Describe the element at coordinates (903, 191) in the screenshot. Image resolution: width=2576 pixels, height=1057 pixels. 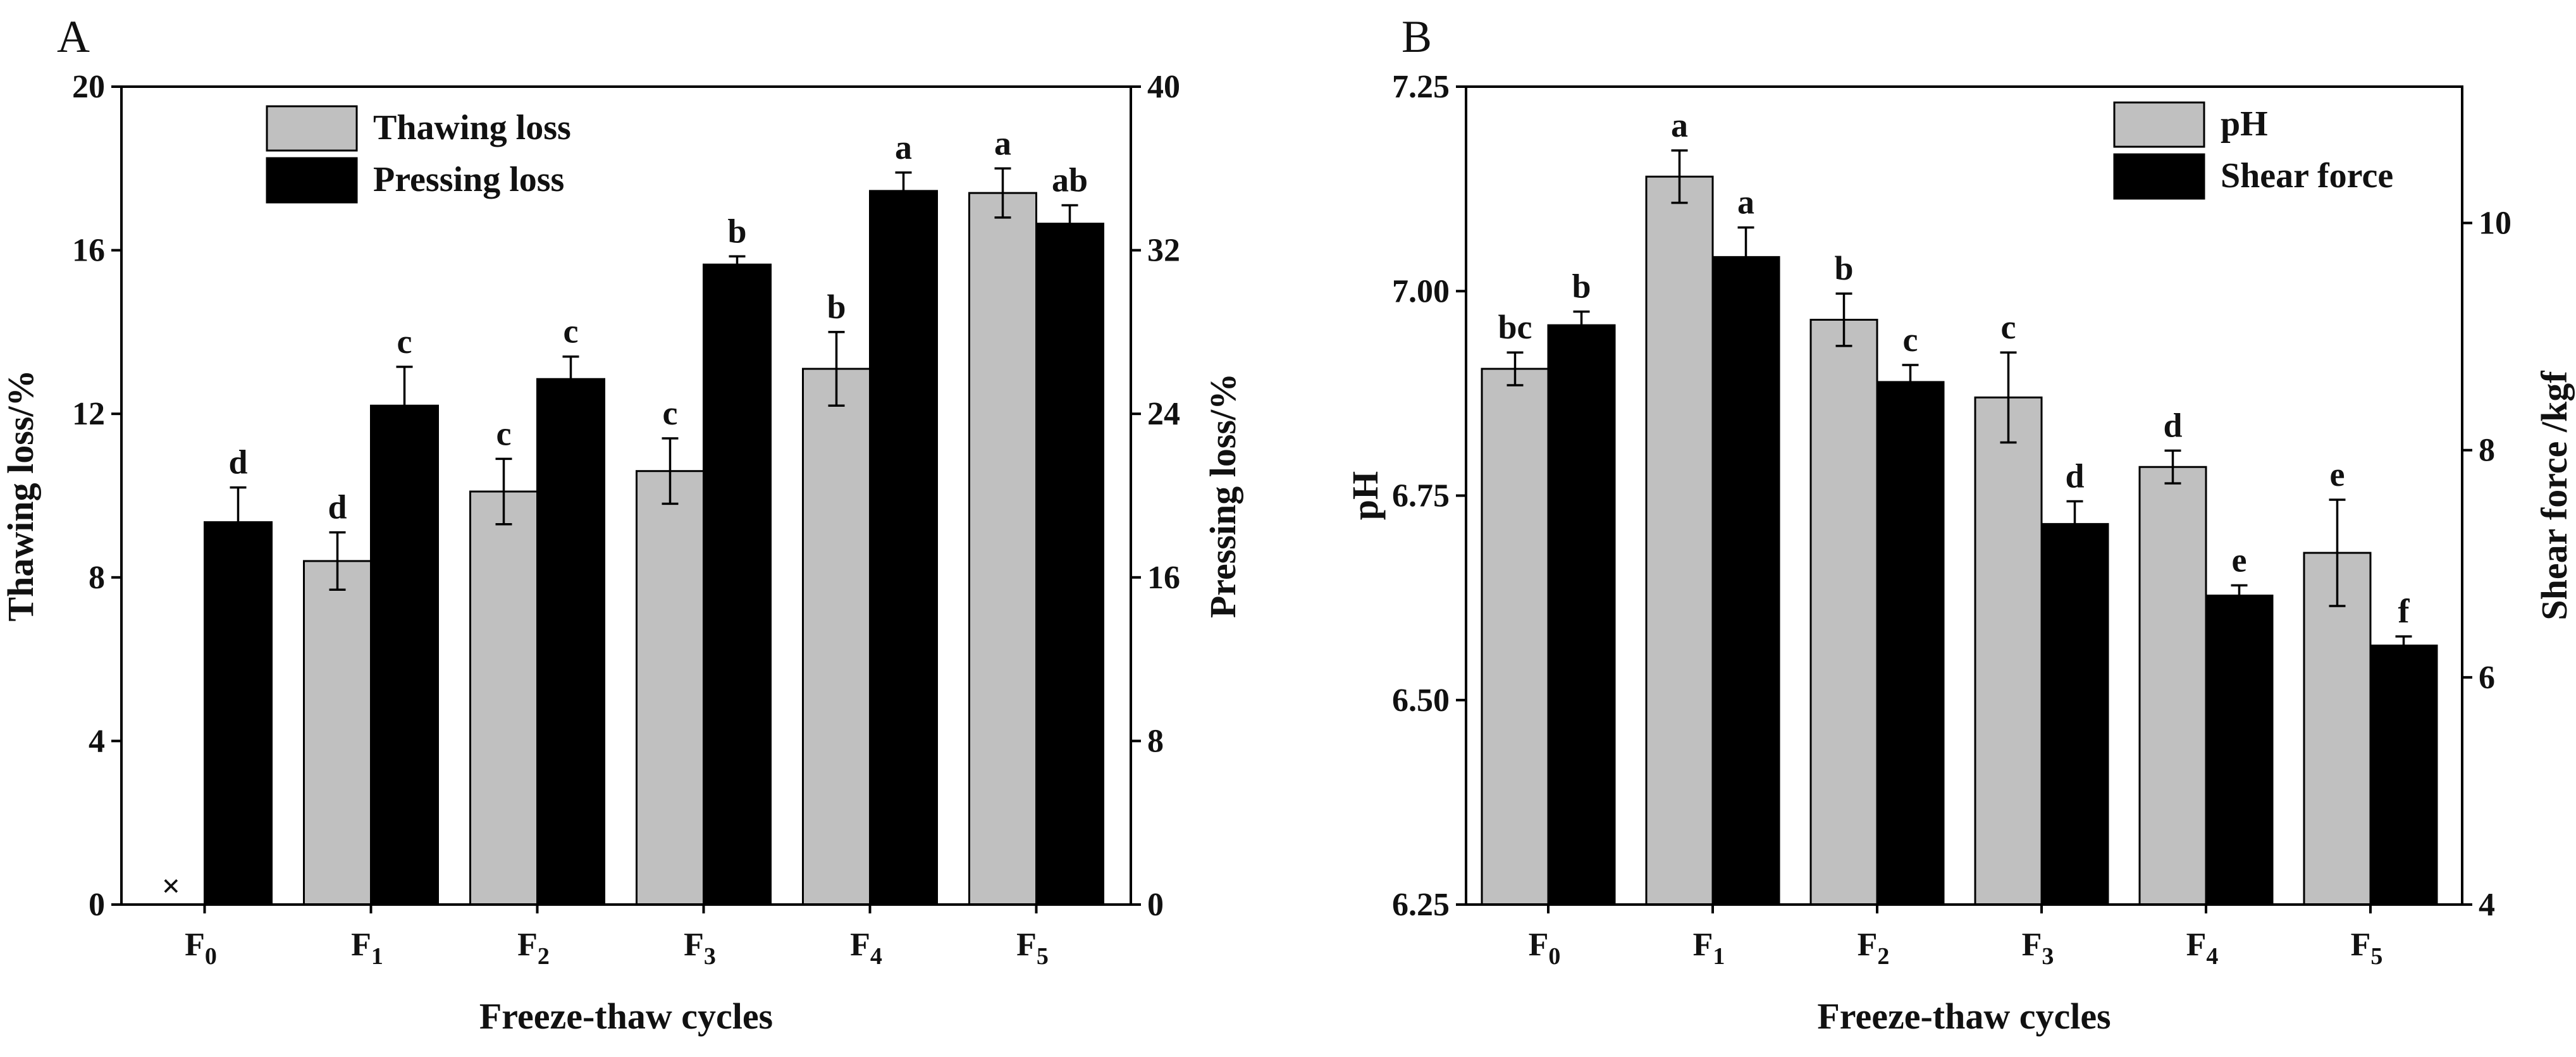
I see `error-bar-pressing-loss-f4` at that location.